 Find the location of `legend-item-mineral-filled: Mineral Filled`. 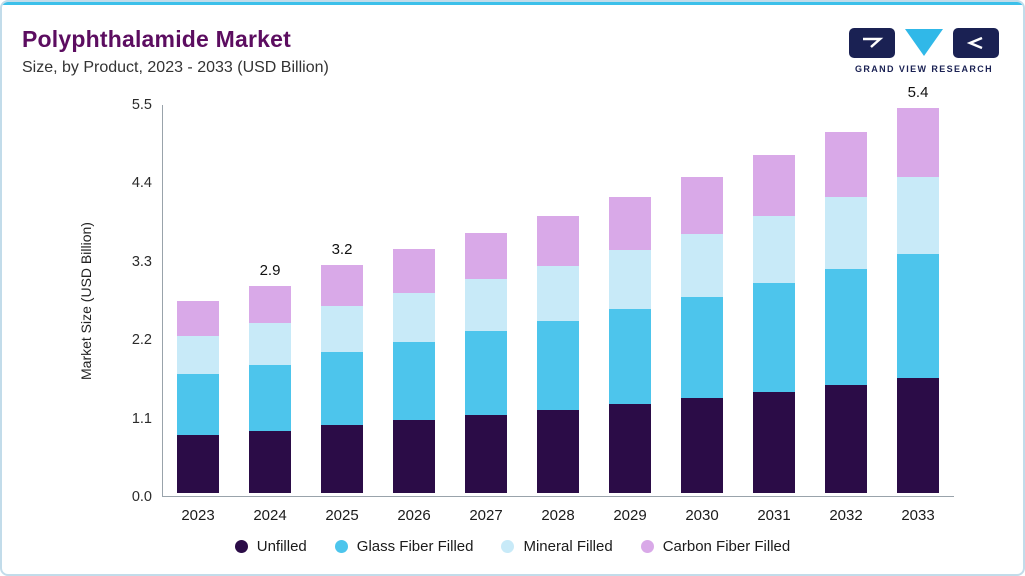

legend-item-mineral-filled: Mineral Filled is located at coordinates (557, 546).